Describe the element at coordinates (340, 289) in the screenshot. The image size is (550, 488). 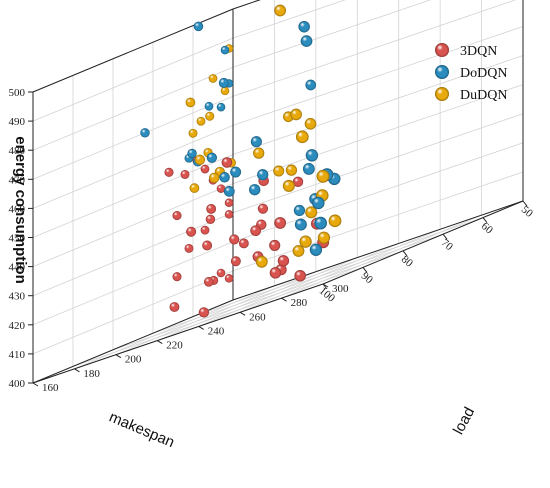
I see `y-tick-label: 300` at that location.